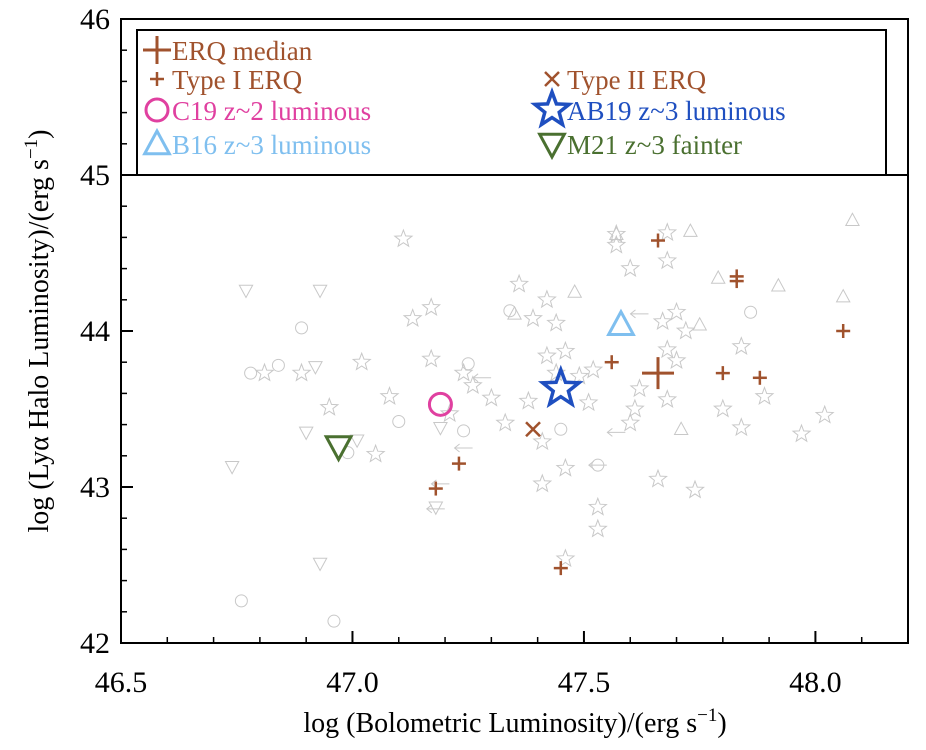 The height and width of the screenshot is (750, 926). What do you see at coordinates (95, 19) in the screenshot?
I see `y-tick-label: 46` at bounding box center [95, 19].